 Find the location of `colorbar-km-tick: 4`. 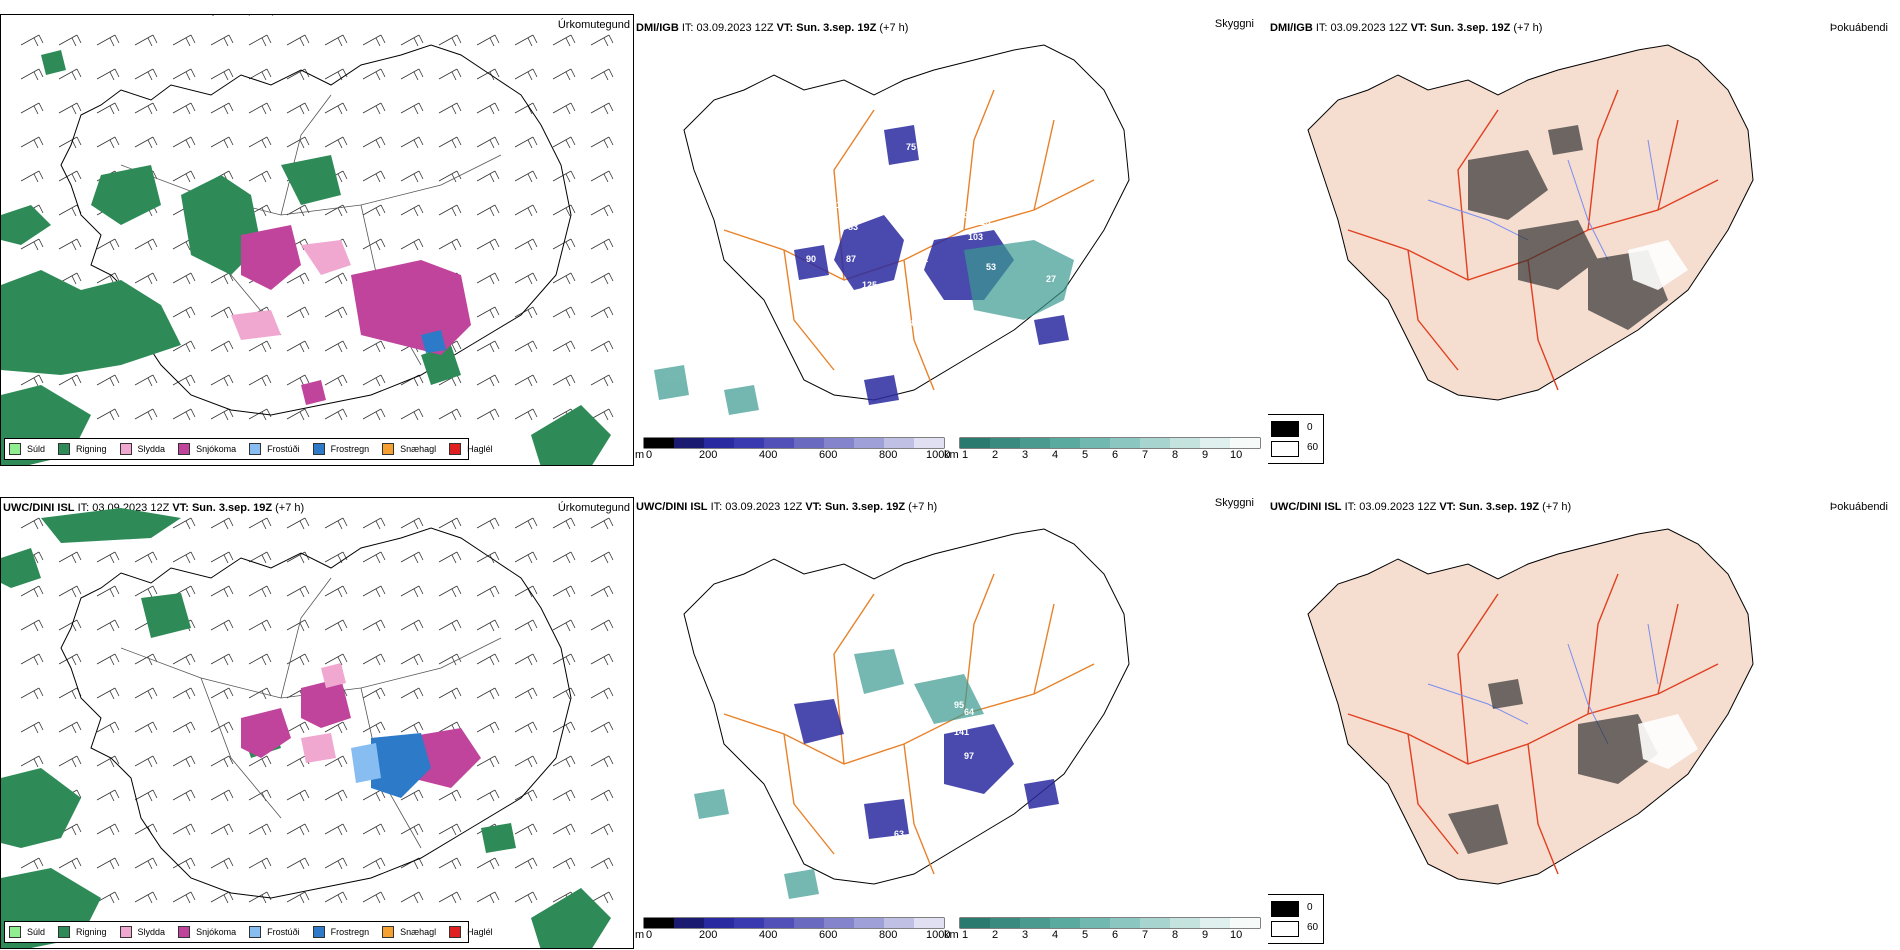

colorbar-km-tick: 4 is located at coordinates (1055, 455).